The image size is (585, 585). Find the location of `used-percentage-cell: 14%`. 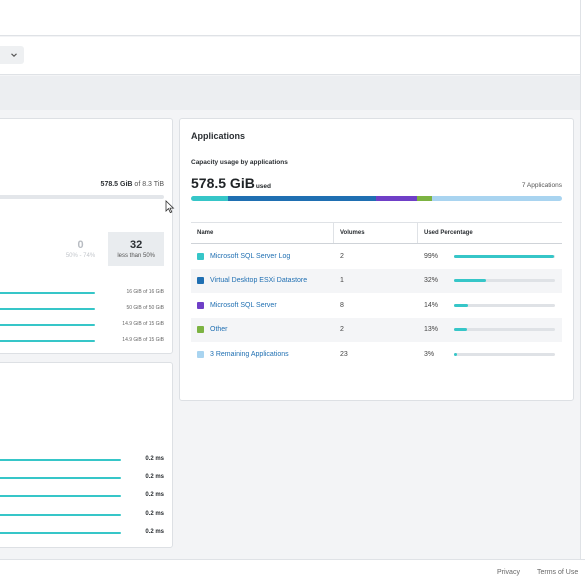

used-percentage-cell: 14% is located at coordinates (490, 305).